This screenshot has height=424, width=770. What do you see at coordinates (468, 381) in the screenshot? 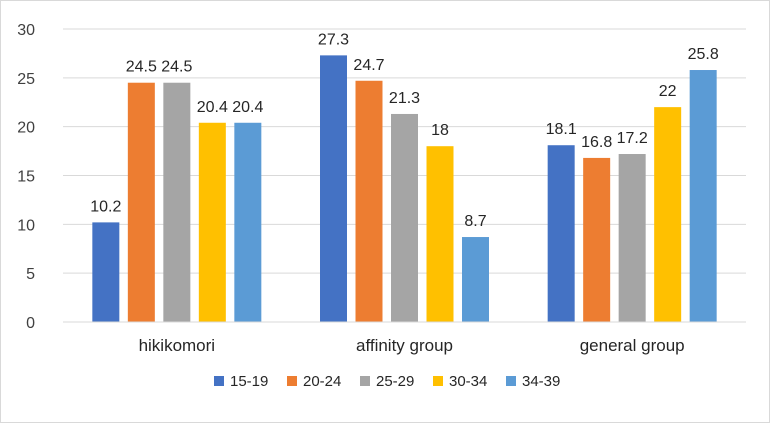
I see `legend-label: 30-34` at bounding box center [468, 381].